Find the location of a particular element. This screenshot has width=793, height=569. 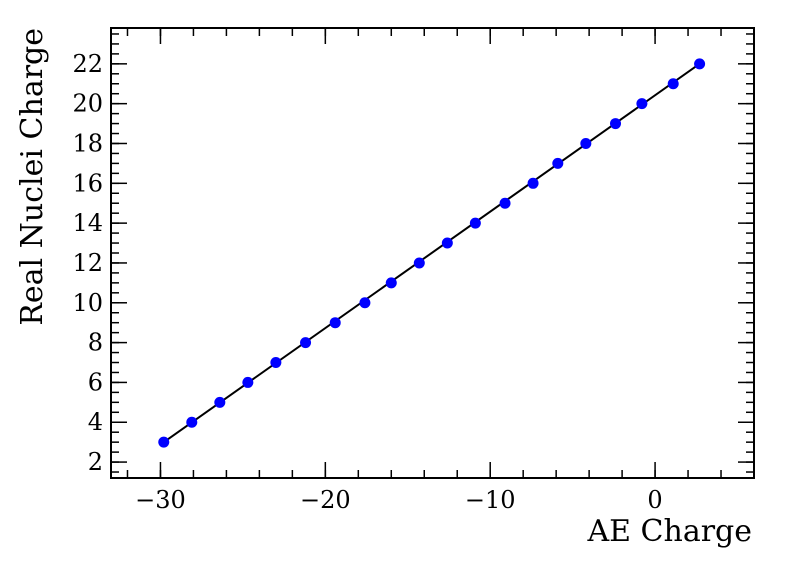

x-axis-title: AE Charge is located at coordinates (669, 531).